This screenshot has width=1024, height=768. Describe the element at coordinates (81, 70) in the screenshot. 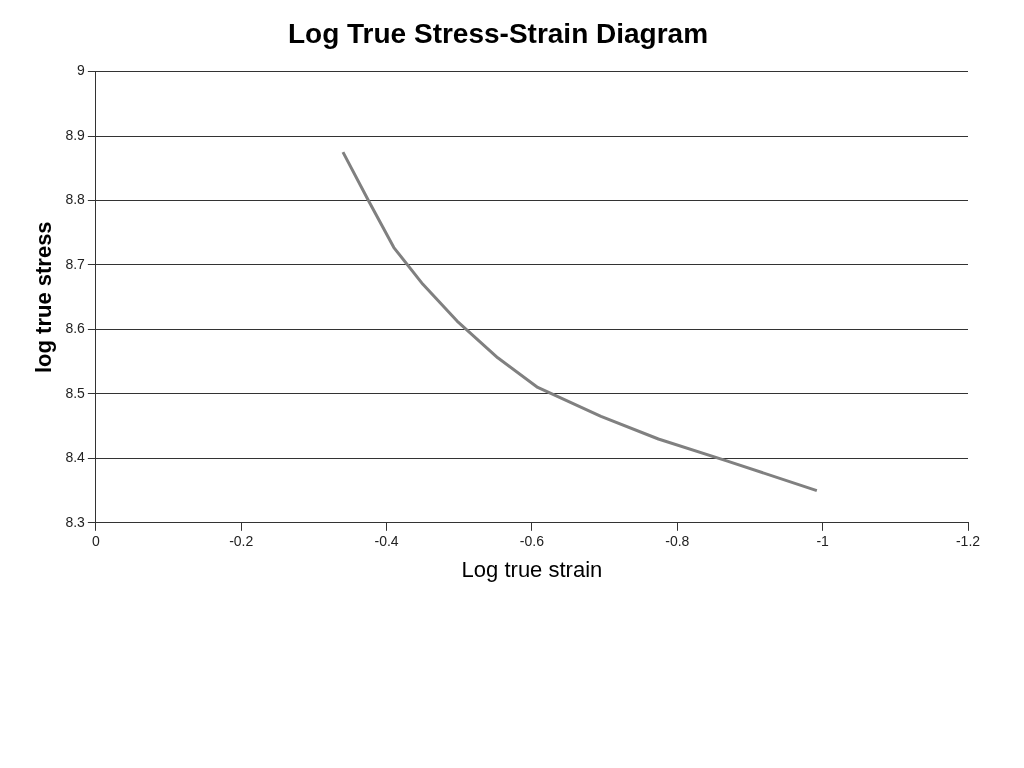

I see `y-tick-label: 9` at that location.